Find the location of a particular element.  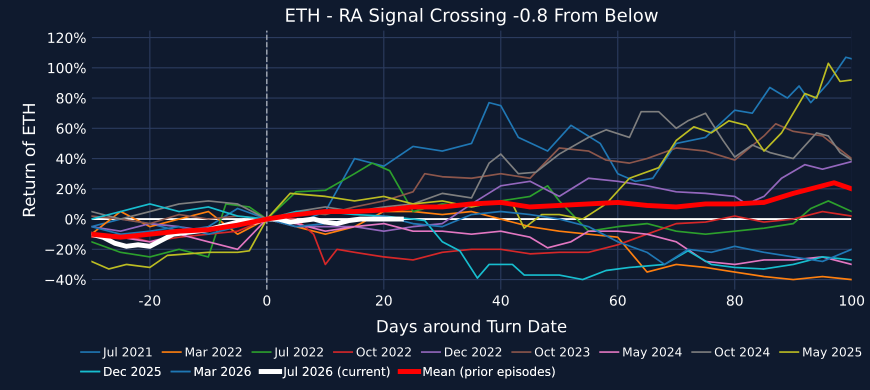

legend-label: Dec 2025 is located at coordinates (132, 371).